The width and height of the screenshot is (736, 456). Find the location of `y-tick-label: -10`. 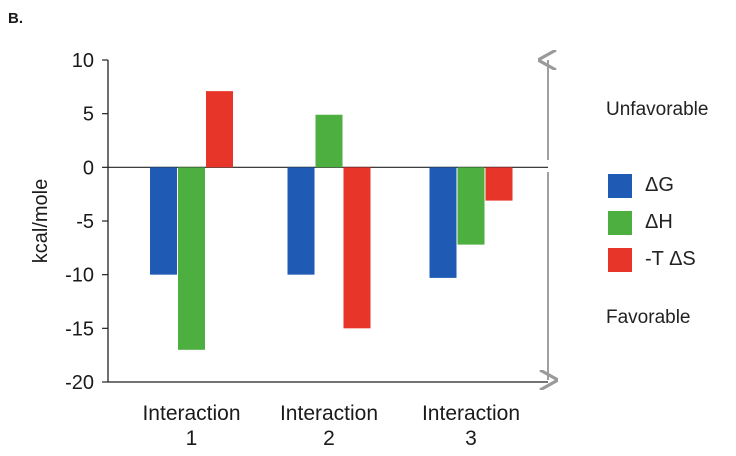

y-tick-label: -10 is located at coordinates (79, 276).